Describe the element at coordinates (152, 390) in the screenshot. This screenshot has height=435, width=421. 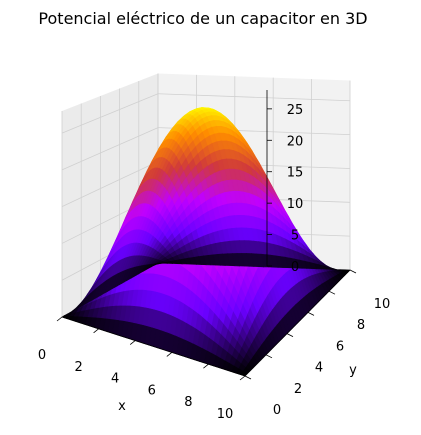
I see `x-tick-label: 6` at that location.